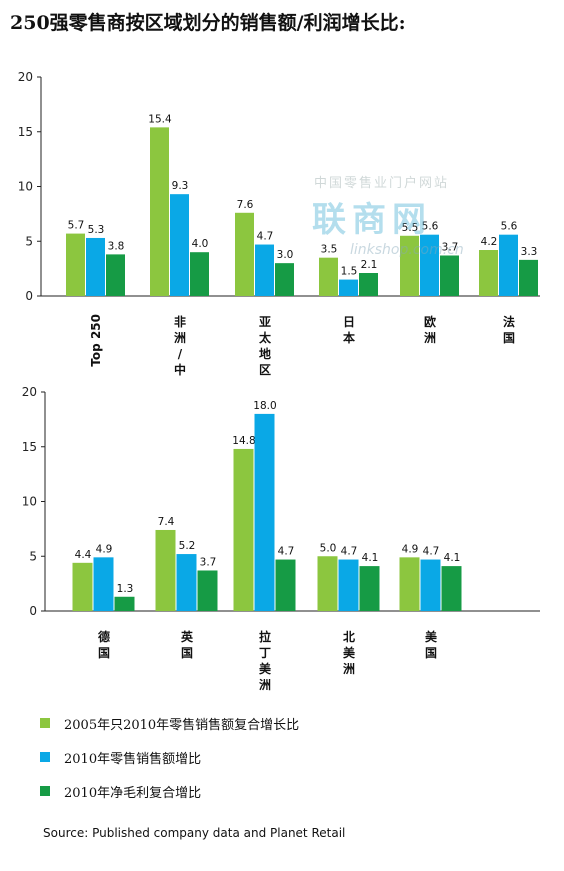 This screenshot has width=564, height=871. I want to click on data-label: 3.8, so click(116, 246).